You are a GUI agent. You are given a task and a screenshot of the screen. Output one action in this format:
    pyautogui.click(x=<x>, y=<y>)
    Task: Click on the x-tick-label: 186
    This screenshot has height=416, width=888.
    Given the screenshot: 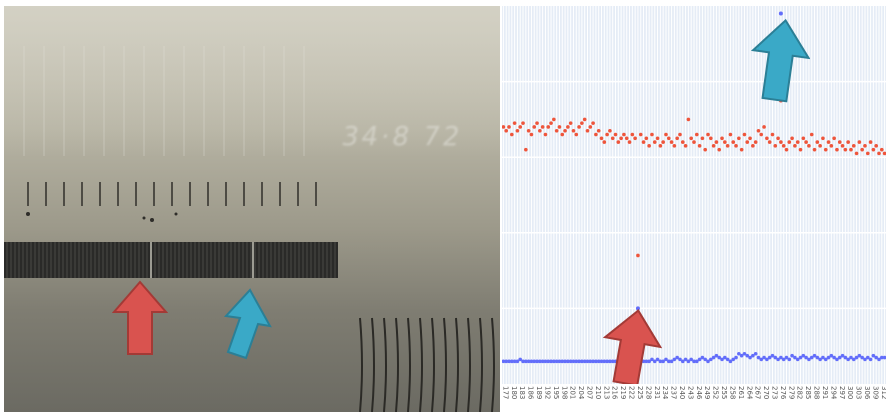 What is the action you would take?
    pyautogui.click(x=531, y=393)
    